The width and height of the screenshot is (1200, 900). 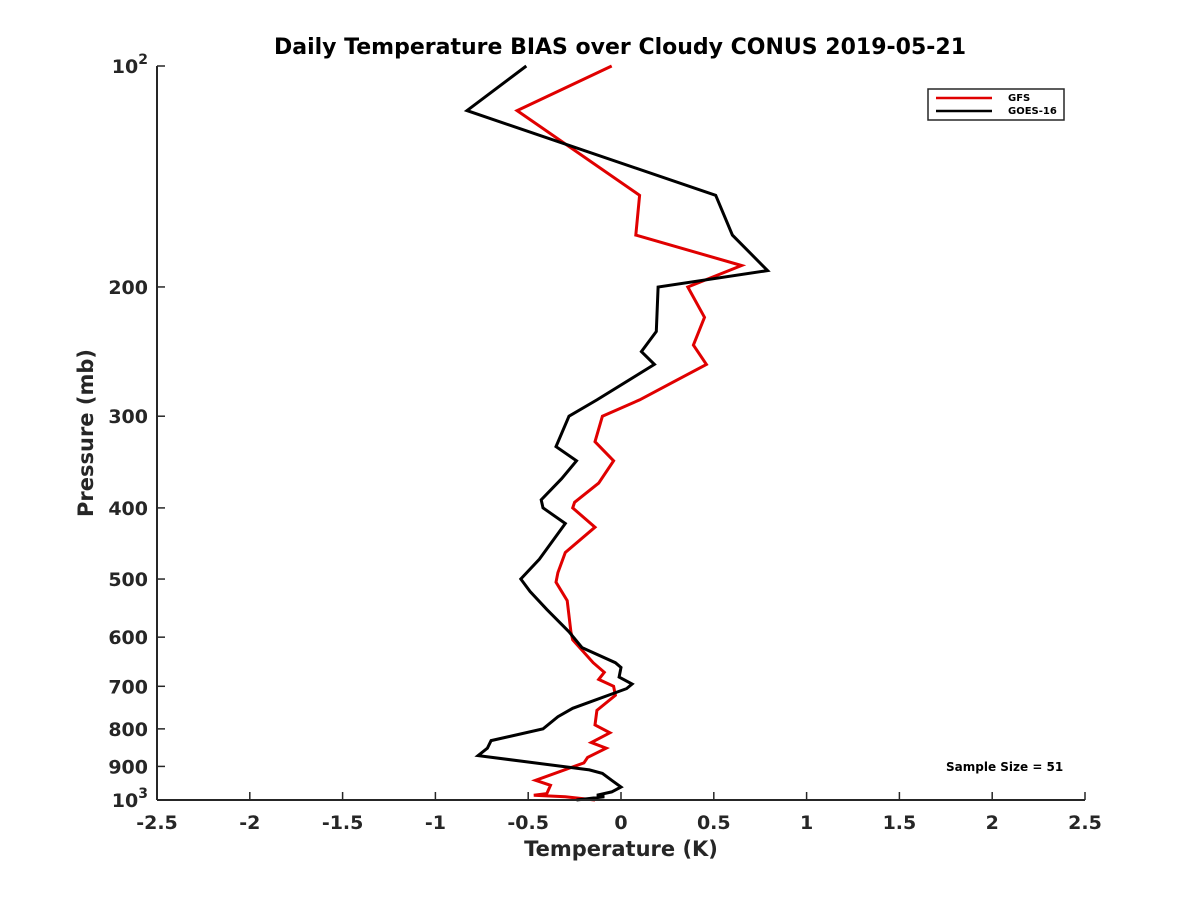 I want to click on legend-label-goes16: GOES-16, so click(x=1032, y=111).